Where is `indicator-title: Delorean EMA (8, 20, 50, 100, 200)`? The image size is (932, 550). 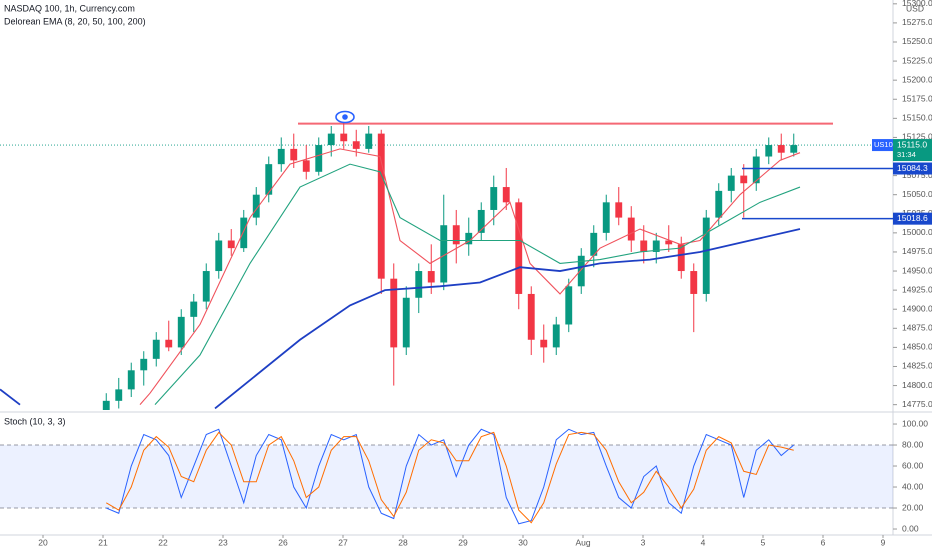
indicator-title: Delorean EMA (8, 20, 50, 100, 200) is located at coordinates (75, 21).